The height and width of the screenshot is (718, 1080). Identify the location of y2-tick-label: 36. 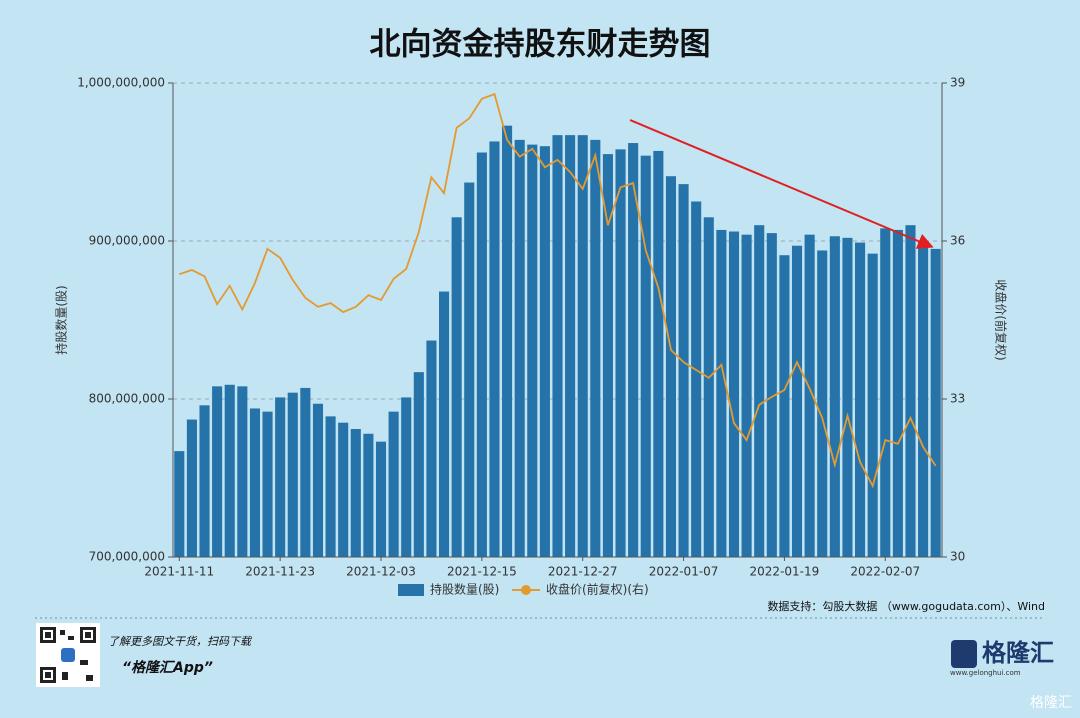
(957, 241).